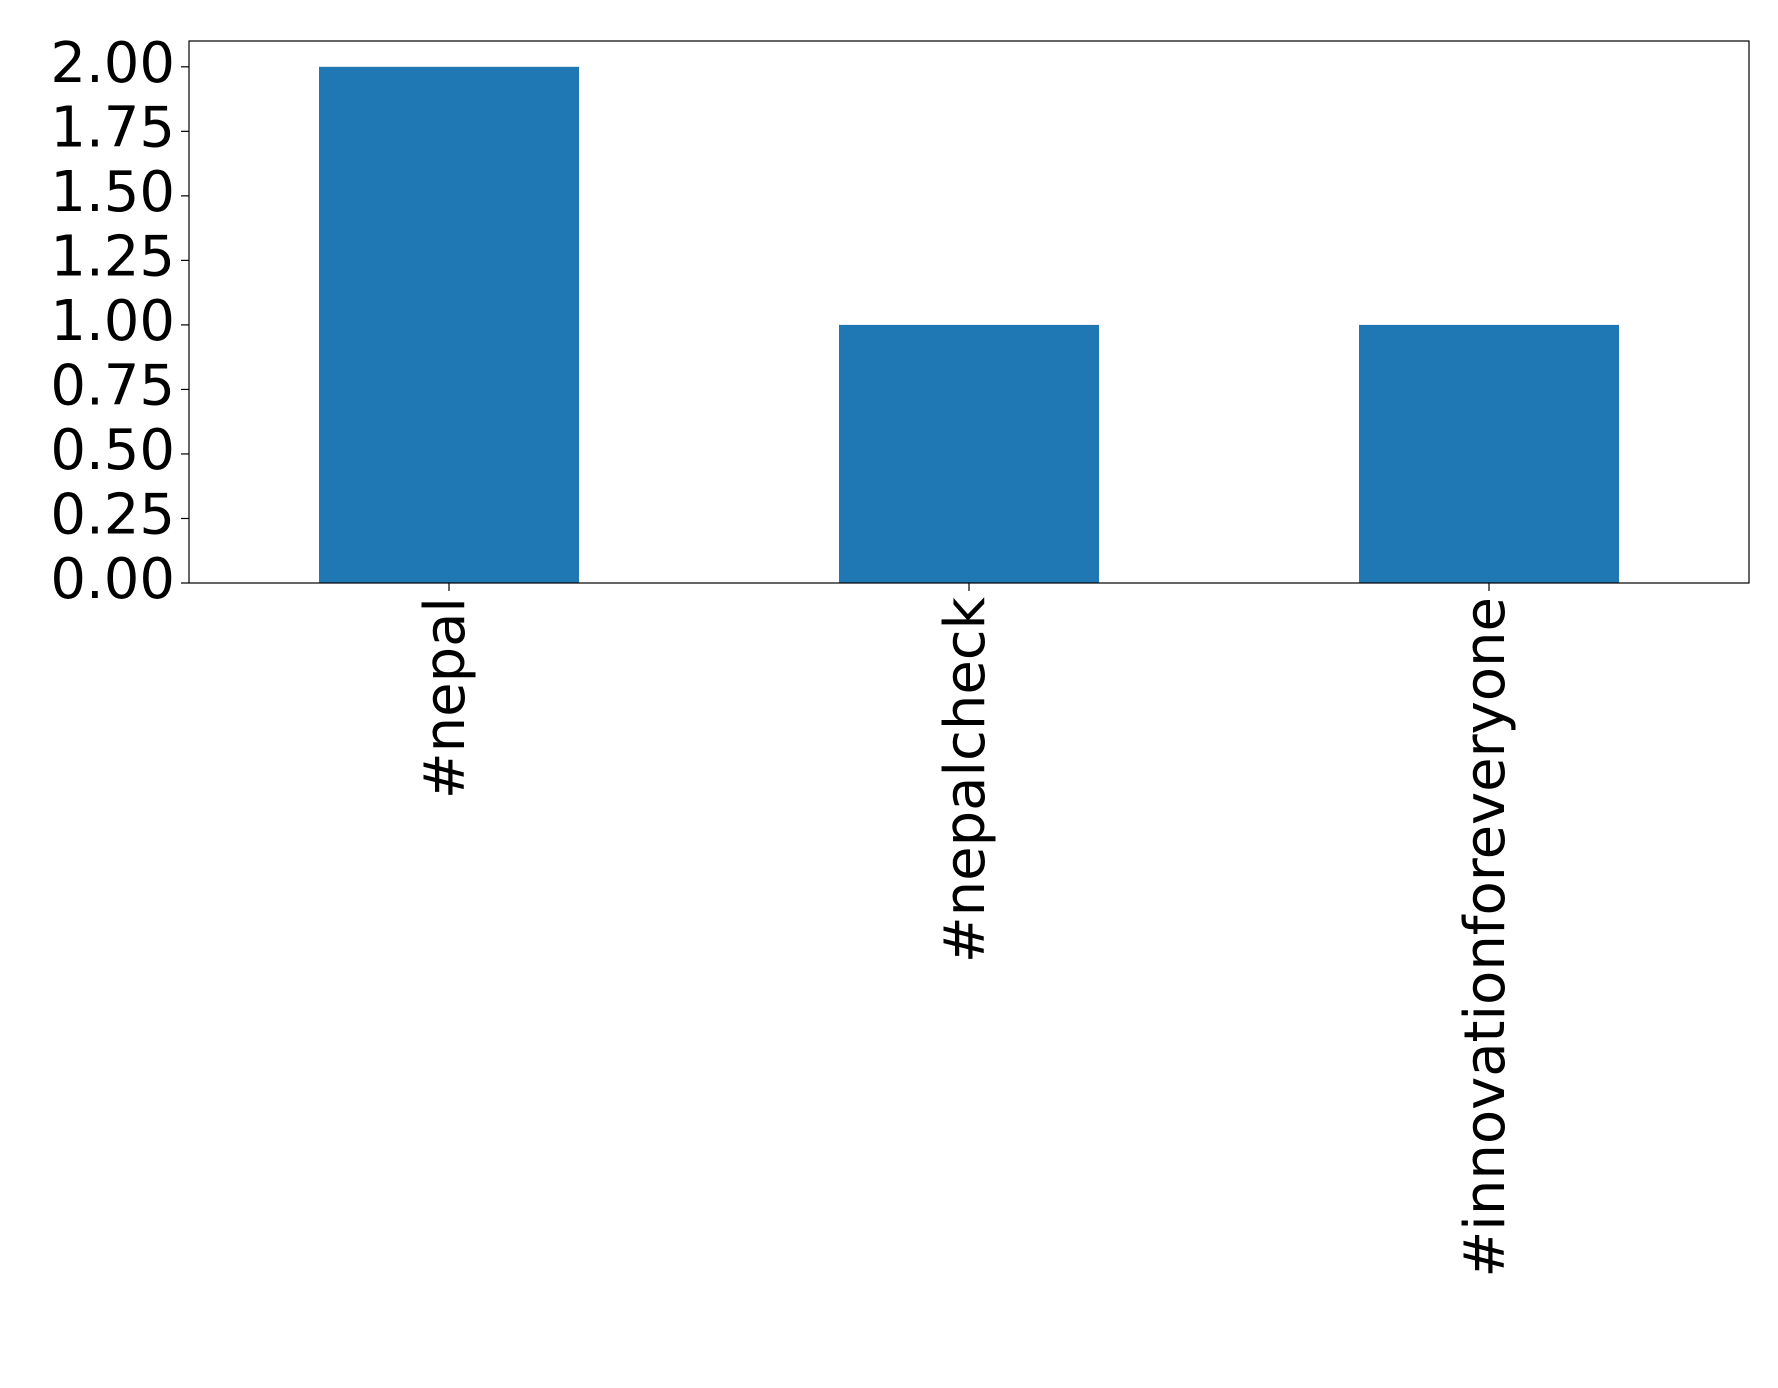 This screenshot has height=1388, width=1778. Describe the element at coordinates (445, 698) in the screenshot. I see `x-tick-label: #nepal` at that location.